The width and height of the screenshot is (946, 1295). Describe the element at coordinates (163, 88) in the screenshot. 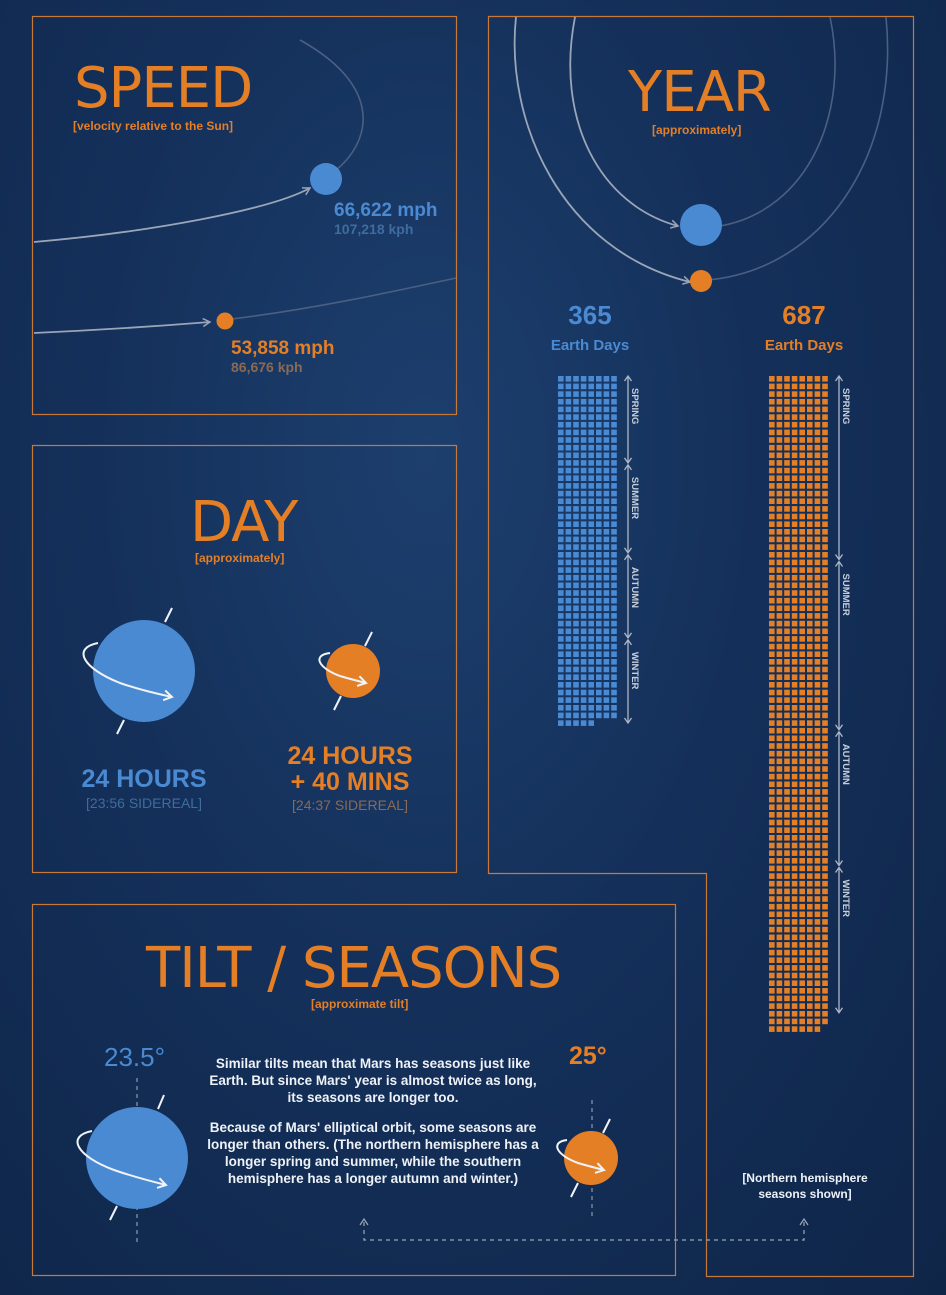

I see `speed-title: SPEED` at that location.